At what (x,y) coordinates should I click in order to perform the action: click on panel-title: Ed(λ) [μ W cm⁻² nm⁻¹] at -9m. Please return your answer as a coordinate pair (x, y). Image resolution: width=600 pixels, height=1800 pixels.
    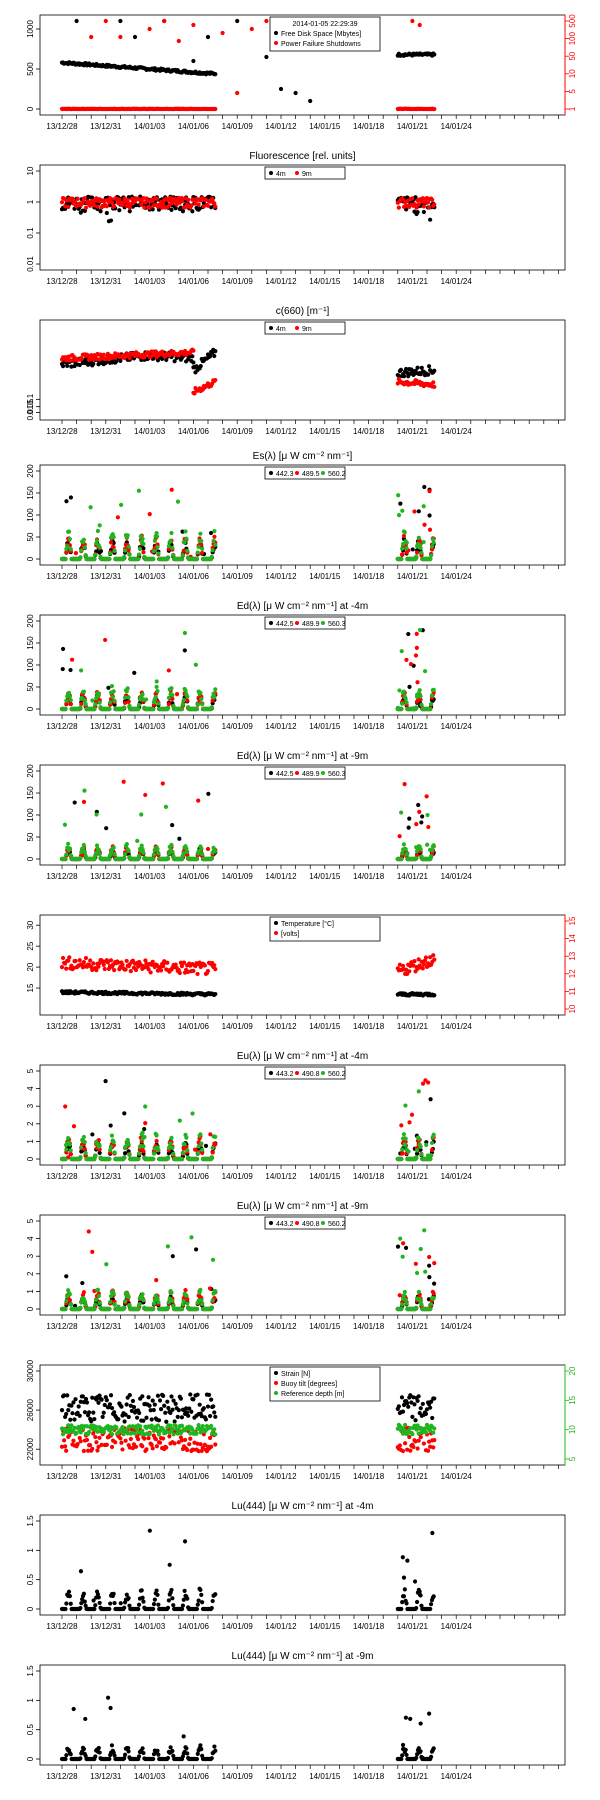
    Looking at the image, I should click on (302, 756).